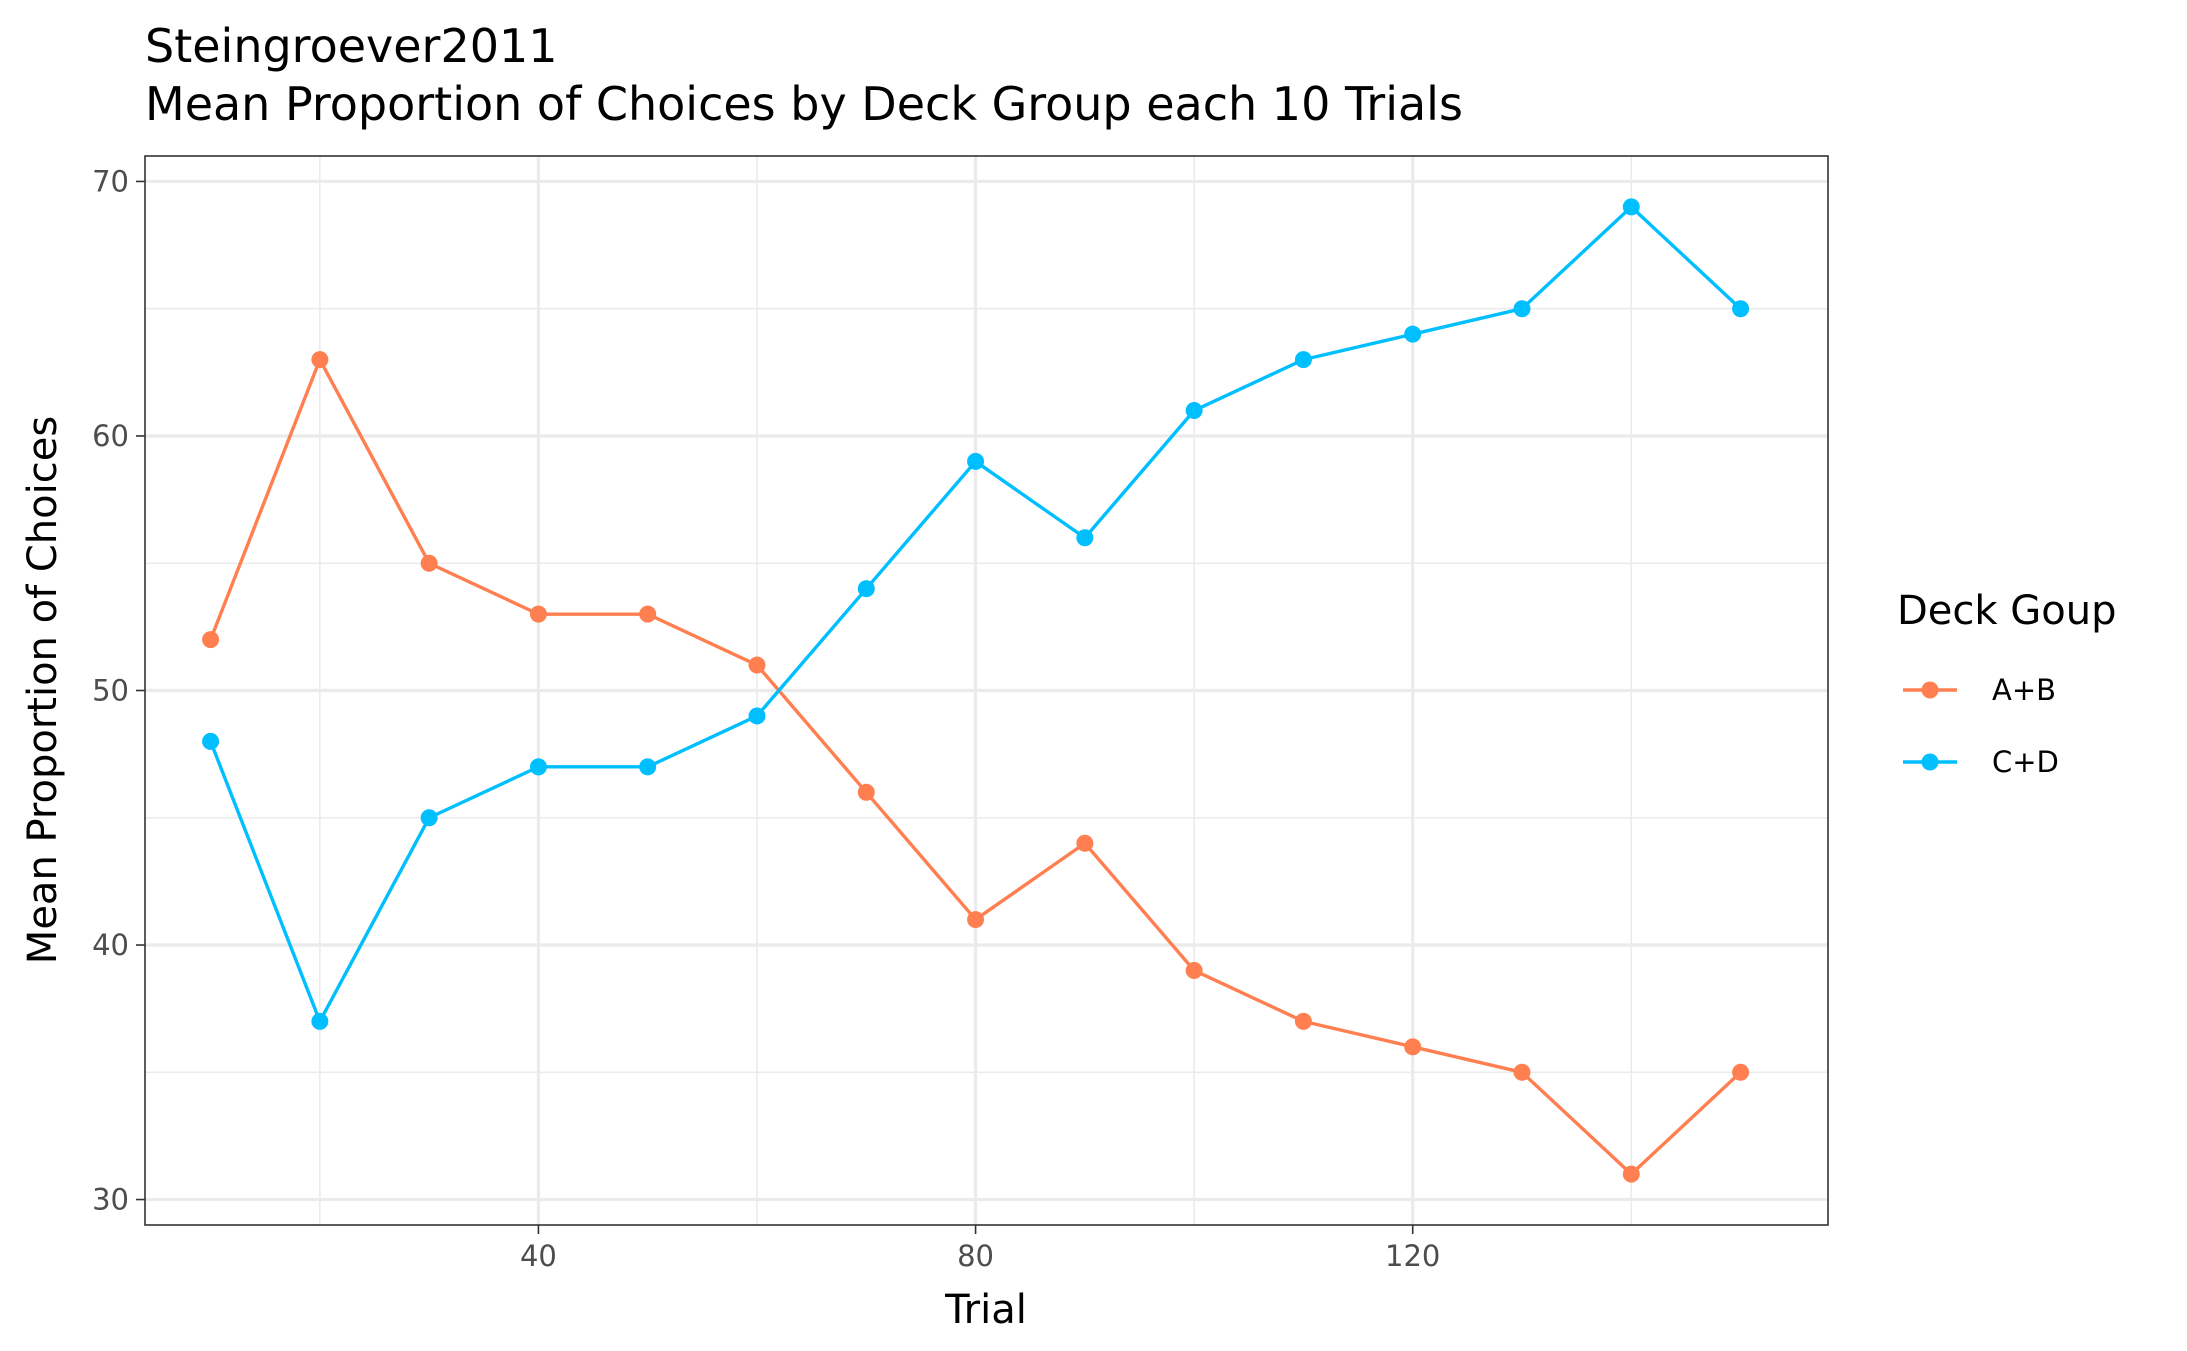 This screenshot has height=1351, width=2187. I want to click on x-axis-title: Trial, so click(985, 1310).